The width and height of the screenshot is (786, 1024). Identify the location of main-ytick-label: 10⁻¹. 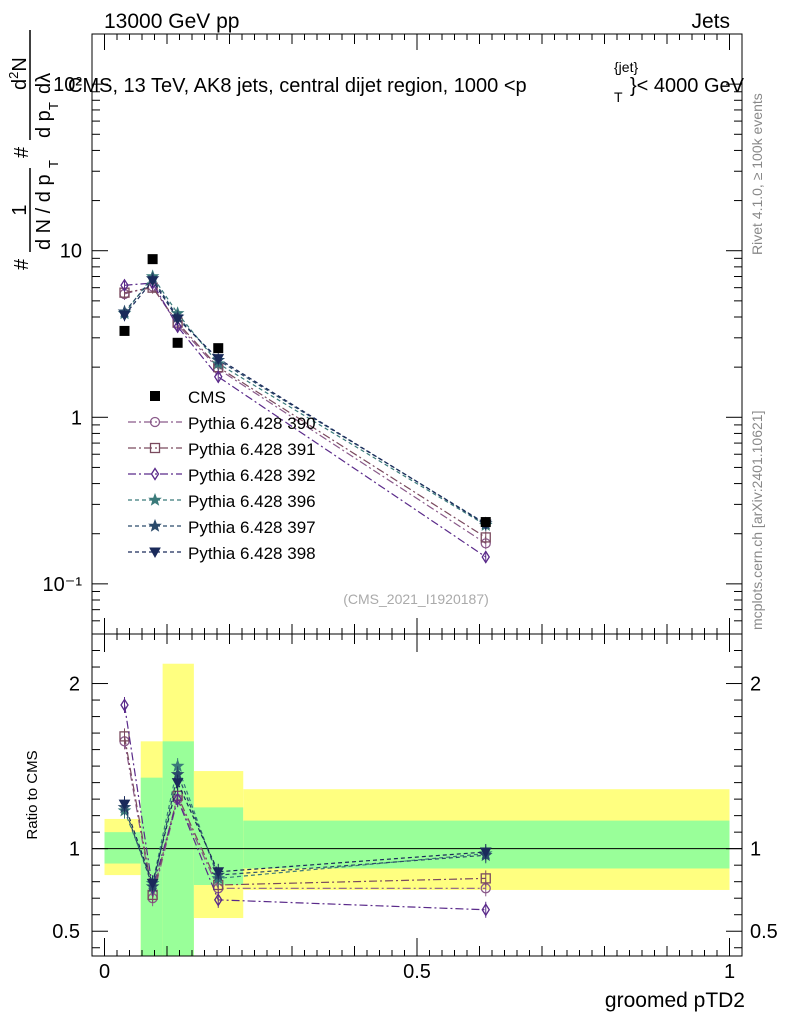
(63, 585).